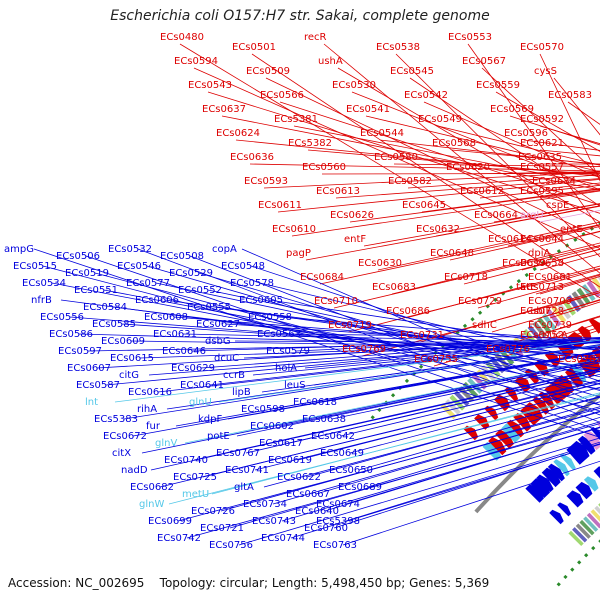 This screenshot has width=600, height=600. Describe the element at coordinates (44, 283) in the screenshot. I see `gene-label: ECs0534` at that location.